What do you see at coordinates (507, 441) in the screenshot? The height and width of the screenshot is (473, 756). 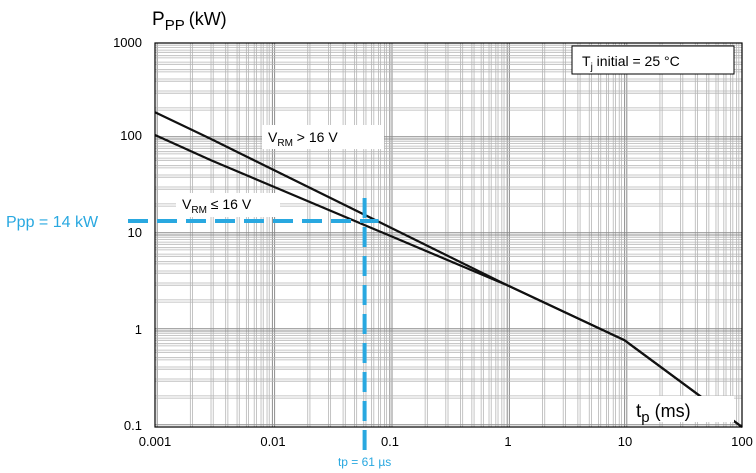 I see `x-tick-label: 1` at bounding box center [507, 441].